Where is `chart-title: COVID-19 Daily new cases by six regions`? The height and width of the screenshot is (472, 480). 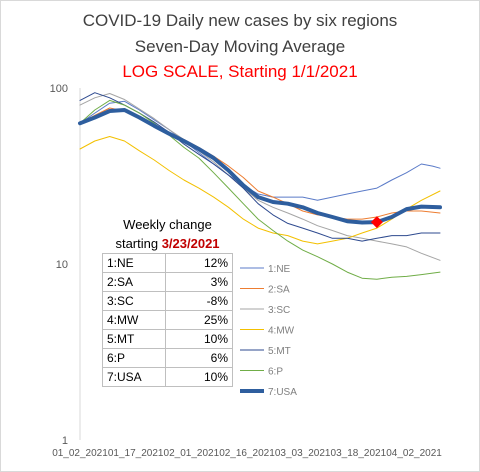 chart-title: COVID-19 Daily new cases by six regions is located at coordinates (240, 20).